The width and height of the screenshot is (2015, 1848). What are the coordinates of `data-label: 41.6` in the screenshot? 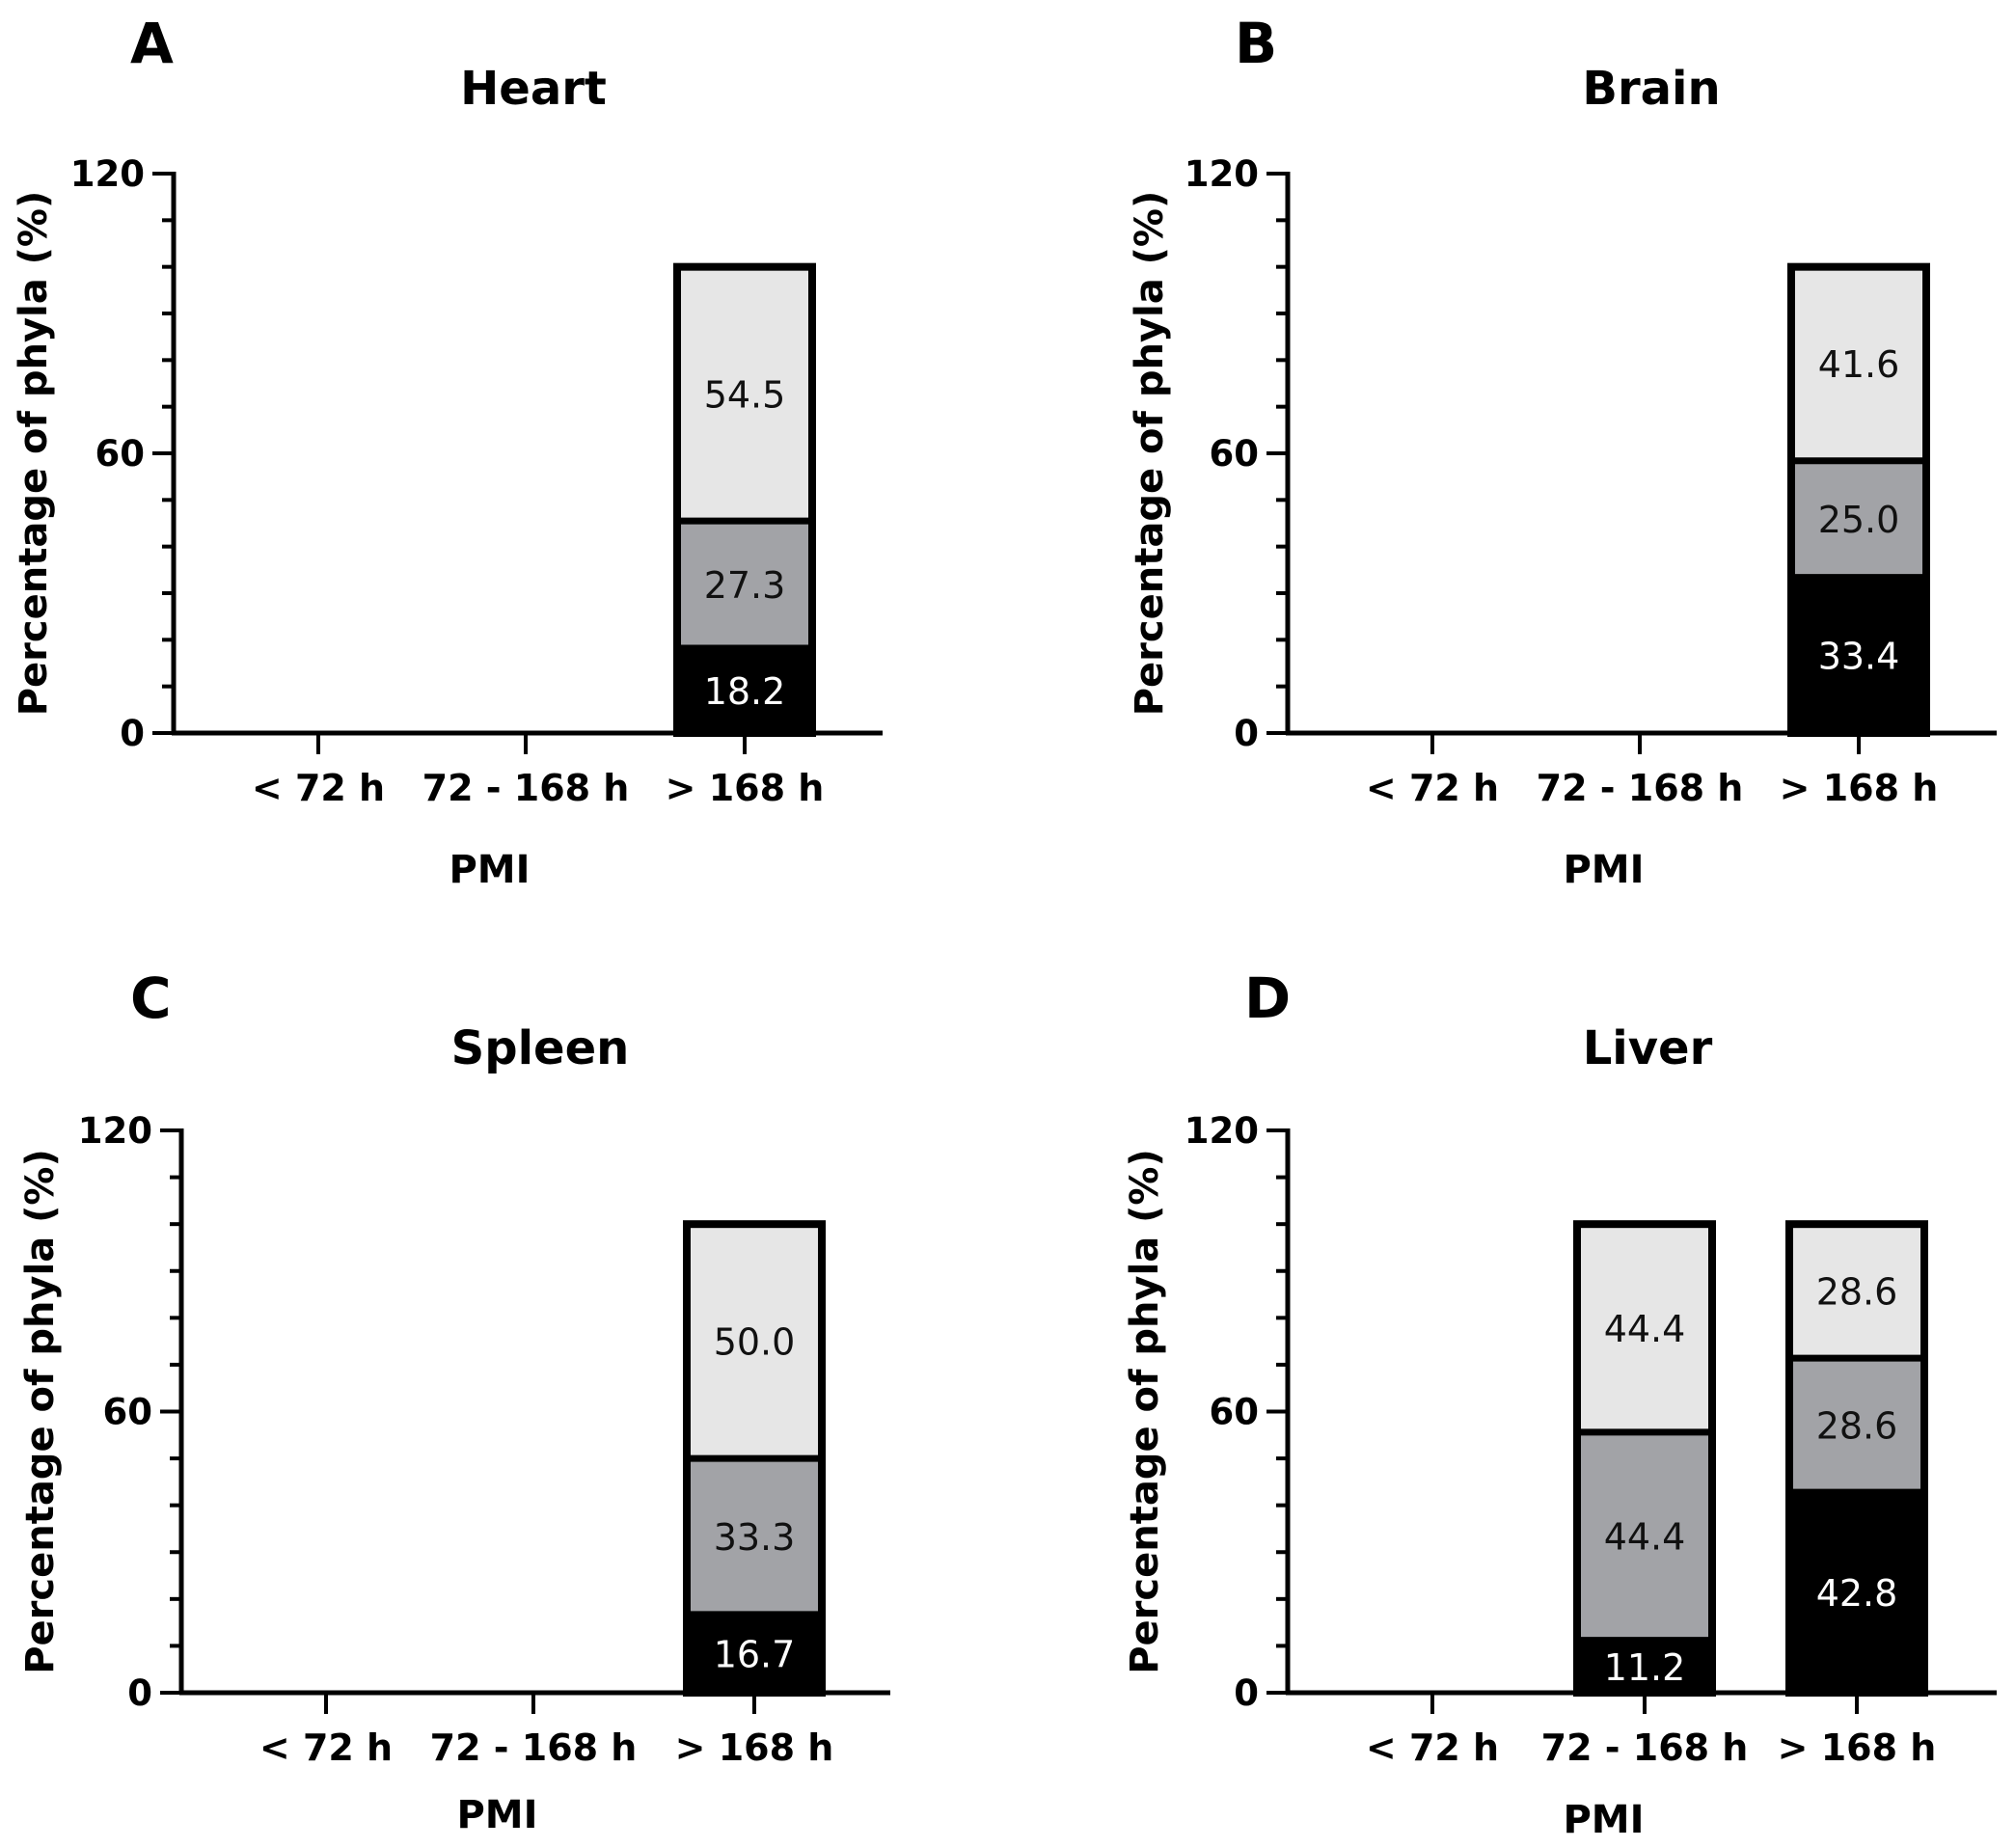 It's located at (1859, 364).